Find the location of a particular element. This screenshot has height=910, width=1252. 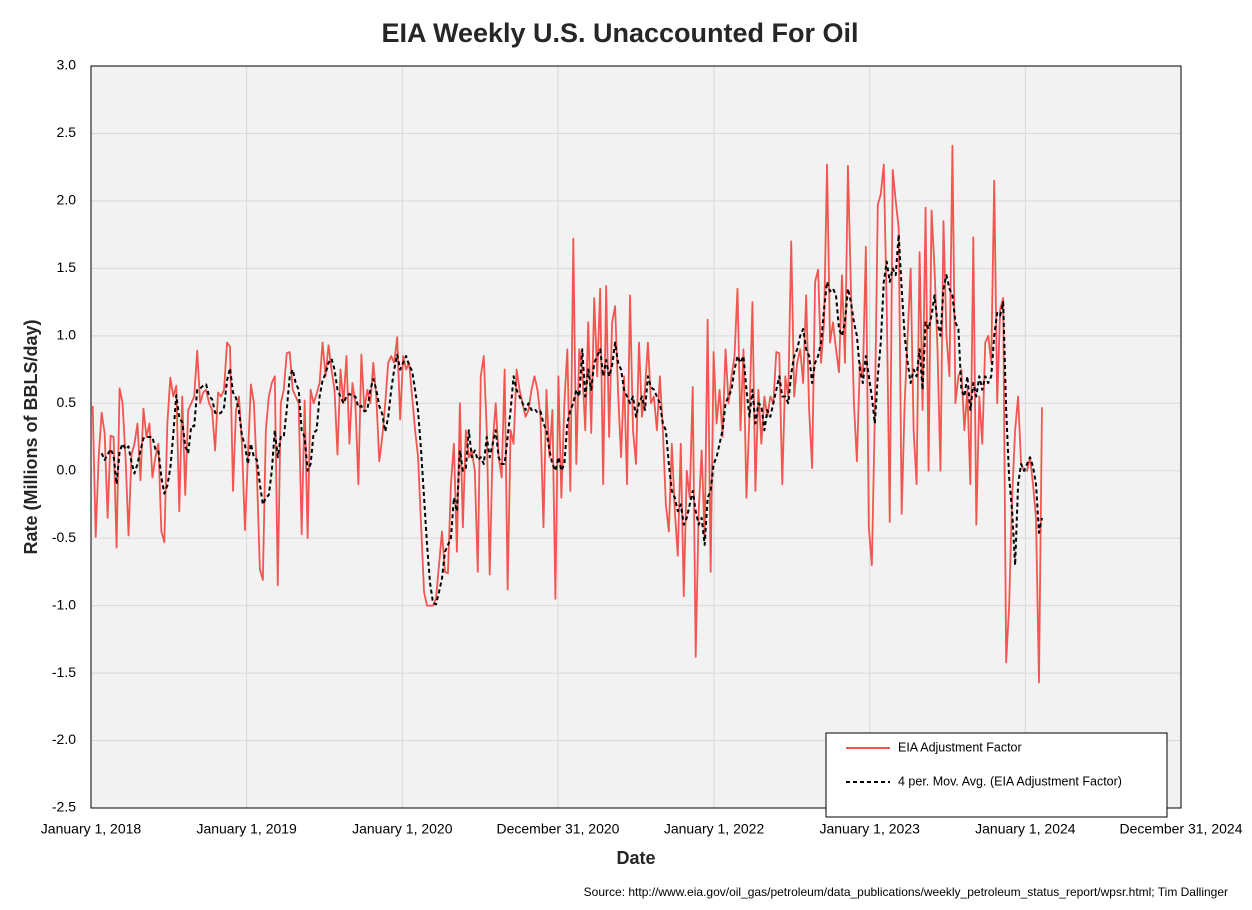

x-tick-label: January 1, 2022 is located at coordinates (714, 829).